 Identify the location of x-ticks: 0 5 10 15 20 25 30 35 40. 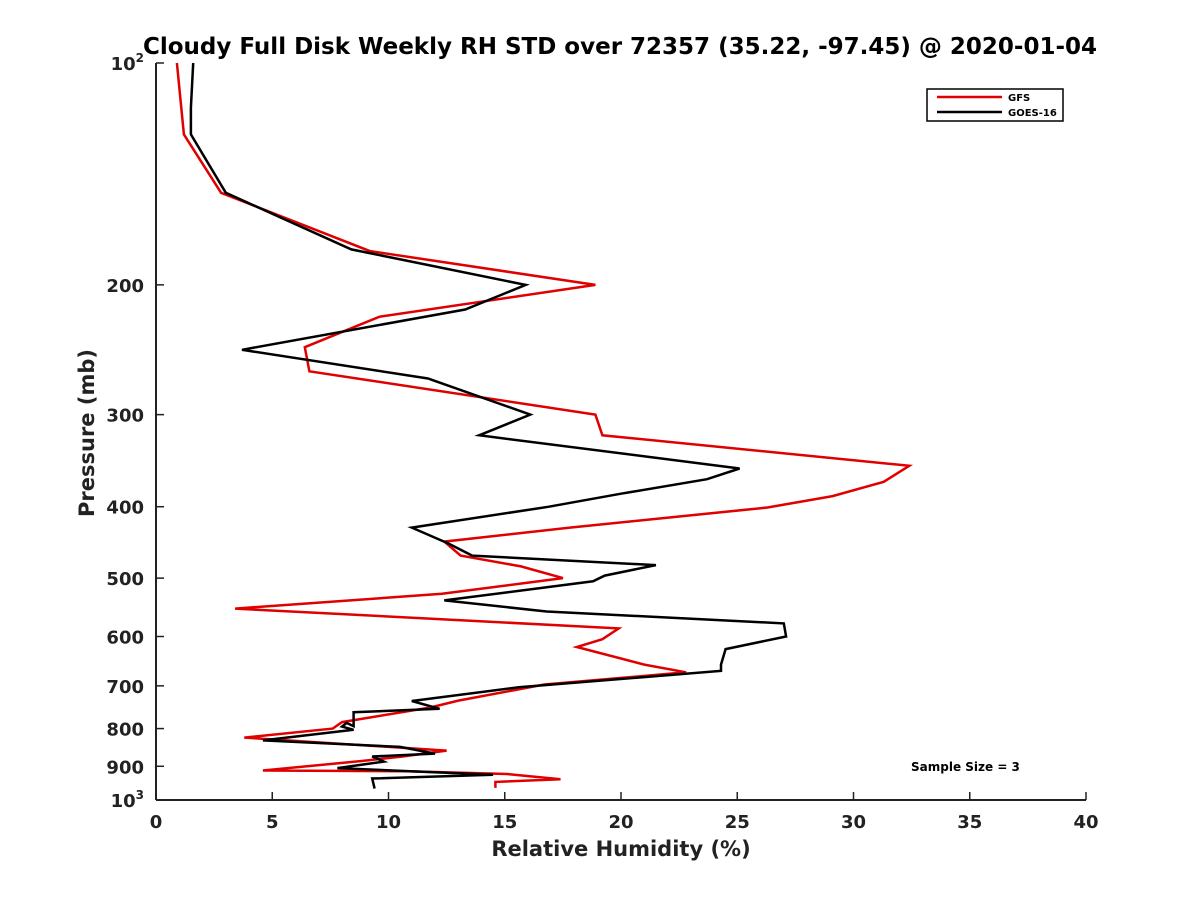
(624, 812).